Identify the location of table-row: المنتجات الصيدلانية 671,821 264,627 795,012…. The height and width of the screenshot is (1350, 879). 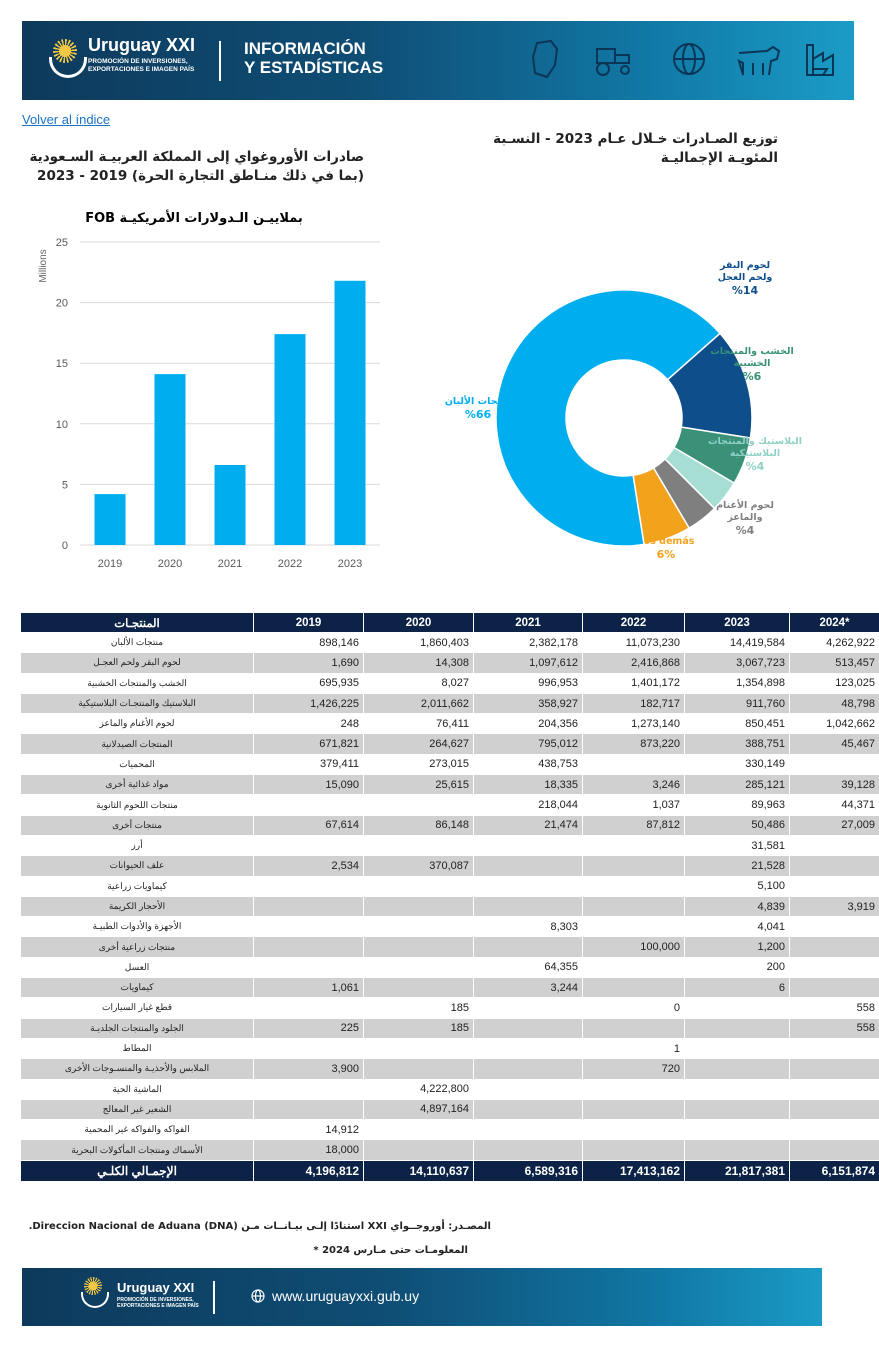
(449, 744).